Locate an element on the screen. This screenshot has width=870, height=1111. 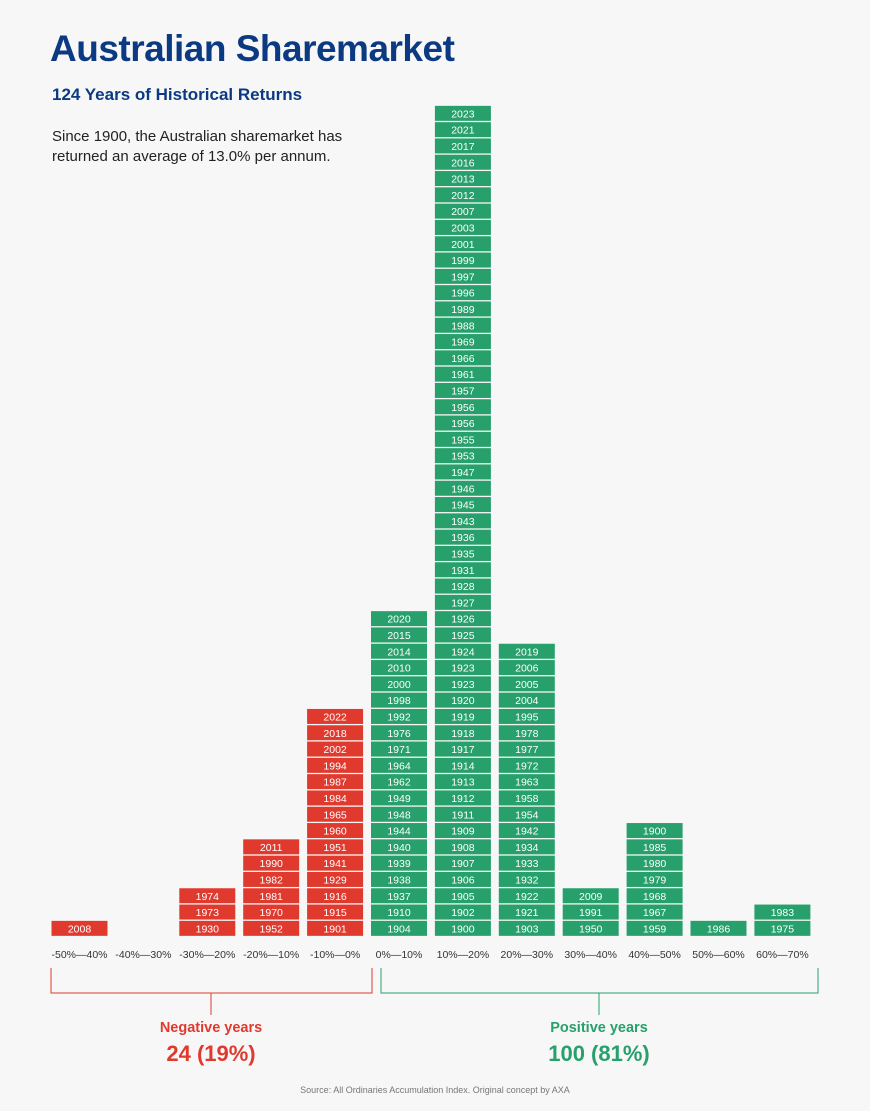
year-label: 1900 is located at coordinates (655, 832).